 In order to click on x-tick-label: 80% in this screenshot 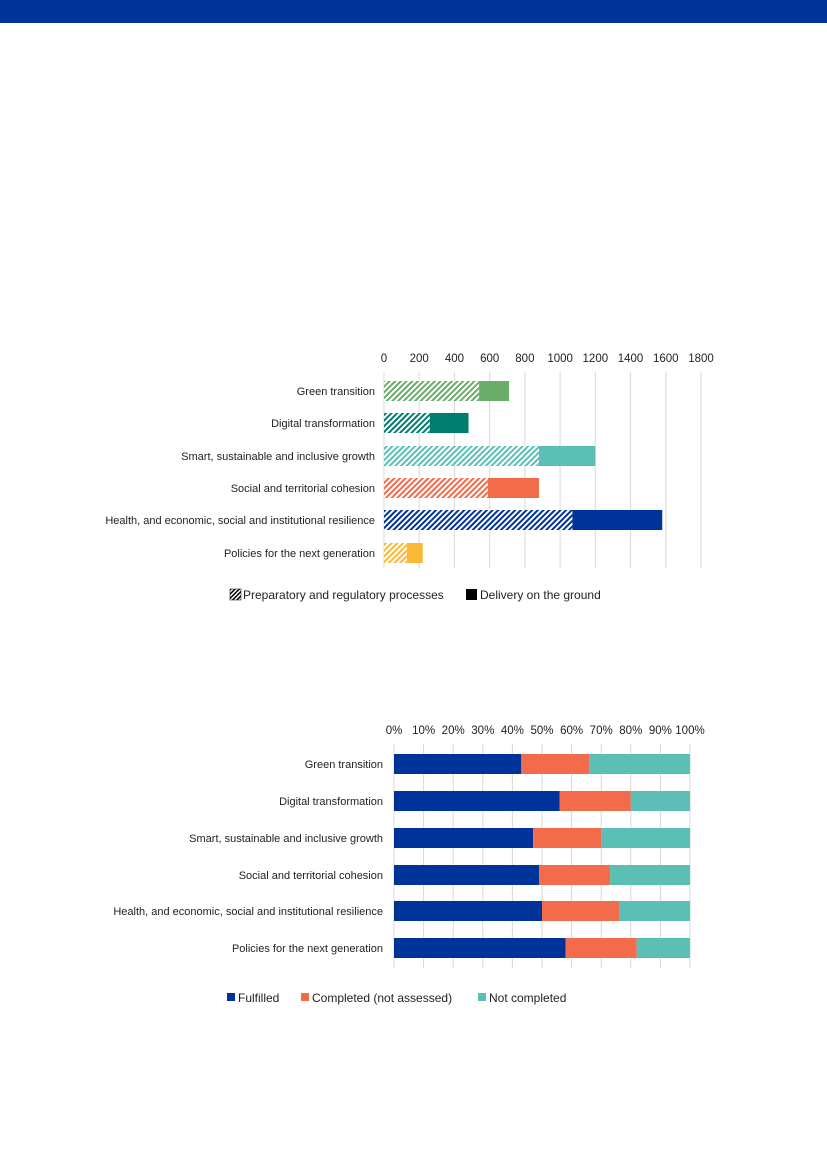, I will do `click(630, 731)`.